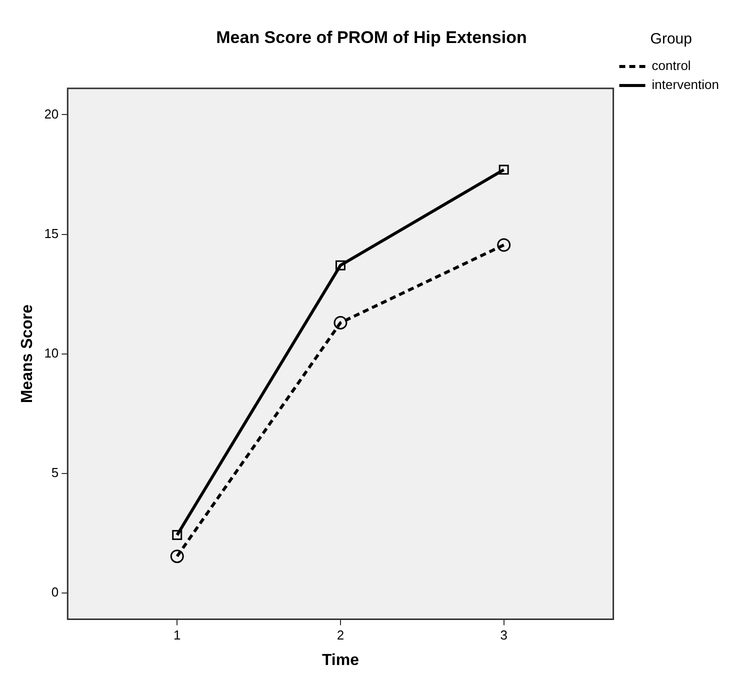 The image size is (747, 690). Describe the element at coordinates (51, 233) in the screenshot. I see `y-tick-label: 15` at that location.